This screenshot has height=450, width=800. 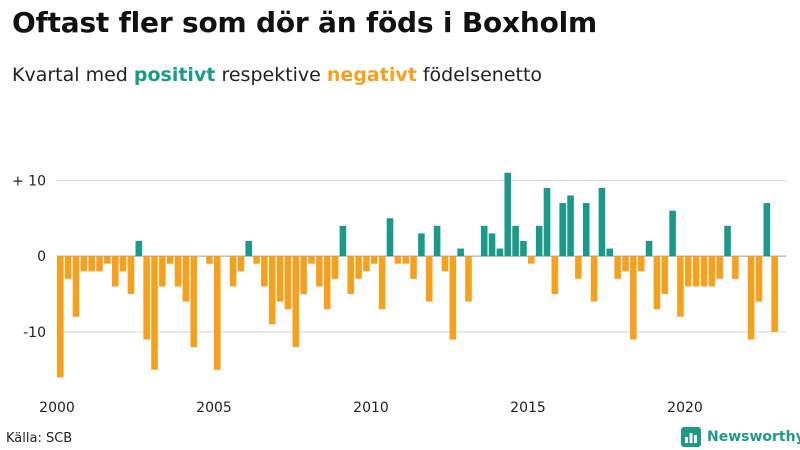 What do you see at coordinates (691, 437) in the screenshot?
I see `newsworthy-logo-icon` at bounding box center [691, 437].